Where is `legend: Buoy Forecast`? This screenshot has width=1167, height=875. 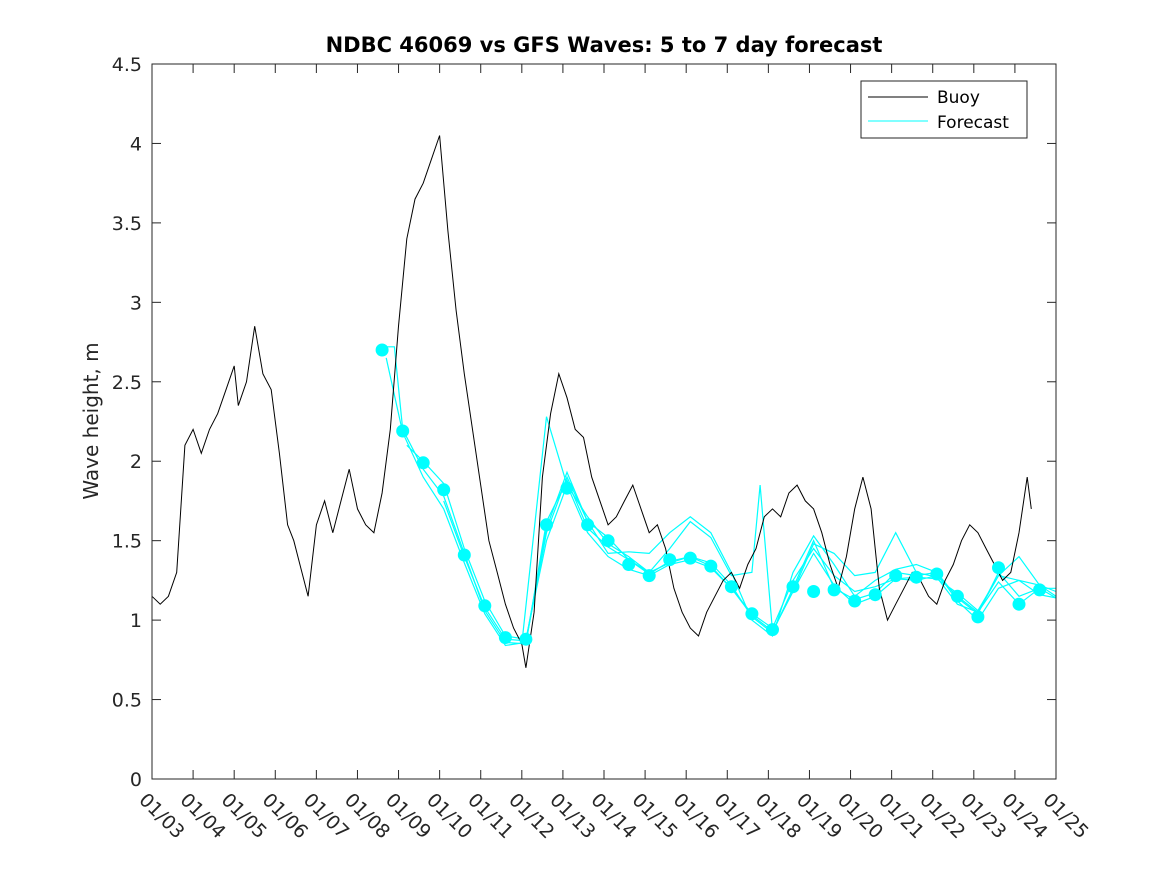
legend: Buoy Forecast is located at coordinates (944, 109).